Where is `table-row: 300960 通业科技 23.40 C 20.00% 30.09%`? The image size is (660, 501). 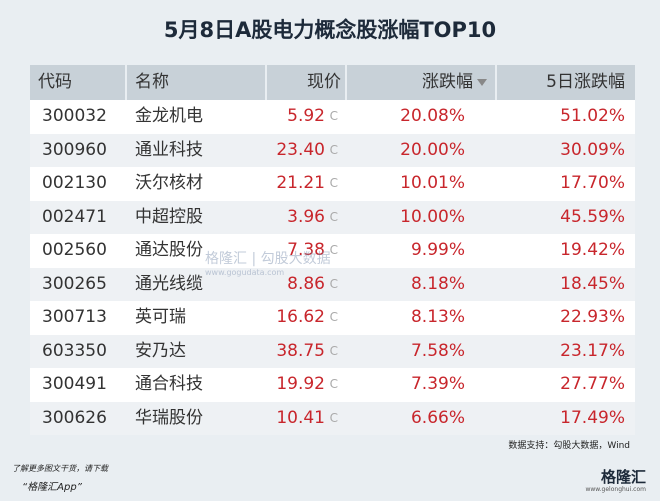
table-row: 300960 通业科技 23.40 C 20.00% 30.09% is located at coordinates (332, 150).